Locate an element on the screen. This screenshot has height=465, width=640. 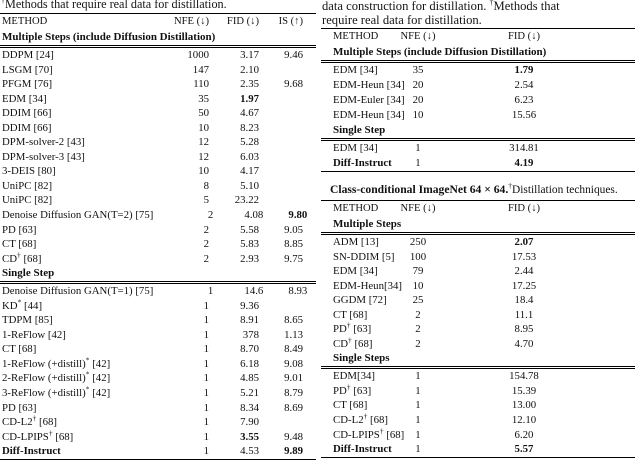
method-cell: CD† [68] is located at coordinates (22, 257).